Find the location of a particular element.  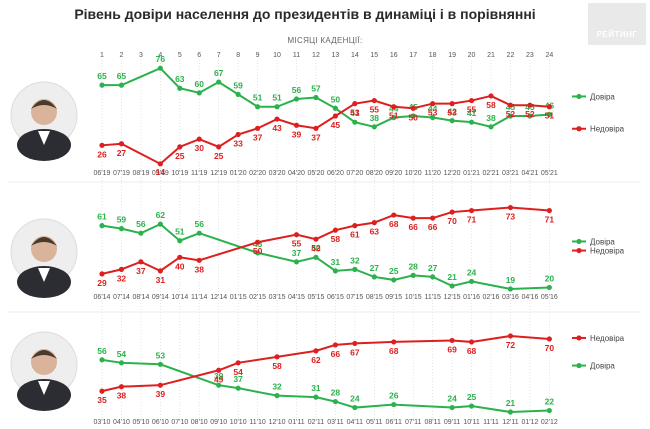

distrust-value-label: 39 is located at coordinates (161, 394).